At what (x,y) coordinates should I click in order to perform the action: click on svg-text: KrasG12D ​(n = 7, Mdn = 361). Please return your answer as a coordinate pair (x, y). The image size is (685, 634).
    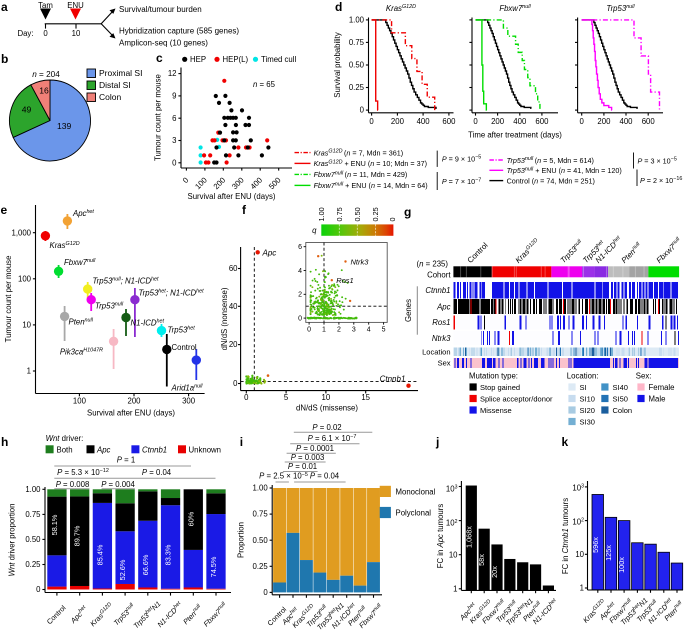
    Looking at the image, I should click on (359, 152).